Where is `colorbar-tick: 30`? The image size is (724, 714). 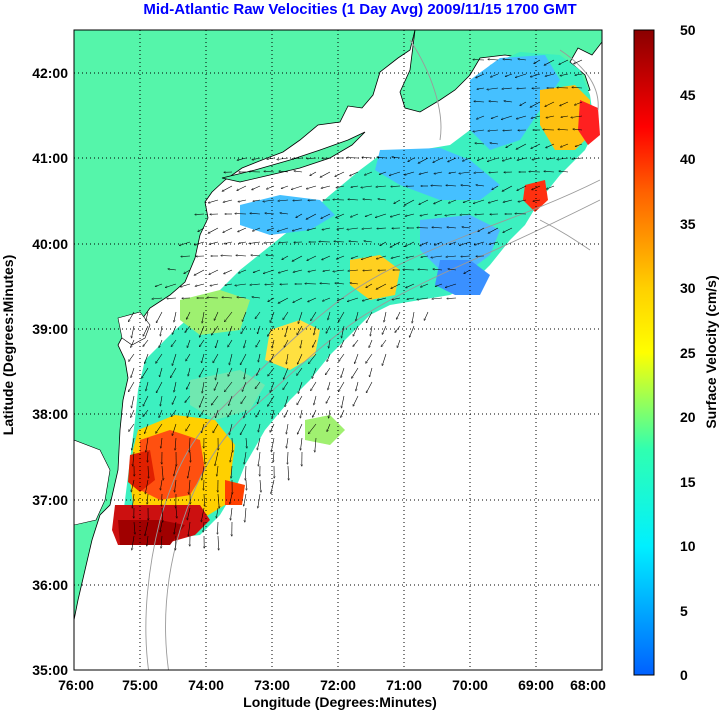
colorbar-tick: 30 is located at coordinates (688, 288).